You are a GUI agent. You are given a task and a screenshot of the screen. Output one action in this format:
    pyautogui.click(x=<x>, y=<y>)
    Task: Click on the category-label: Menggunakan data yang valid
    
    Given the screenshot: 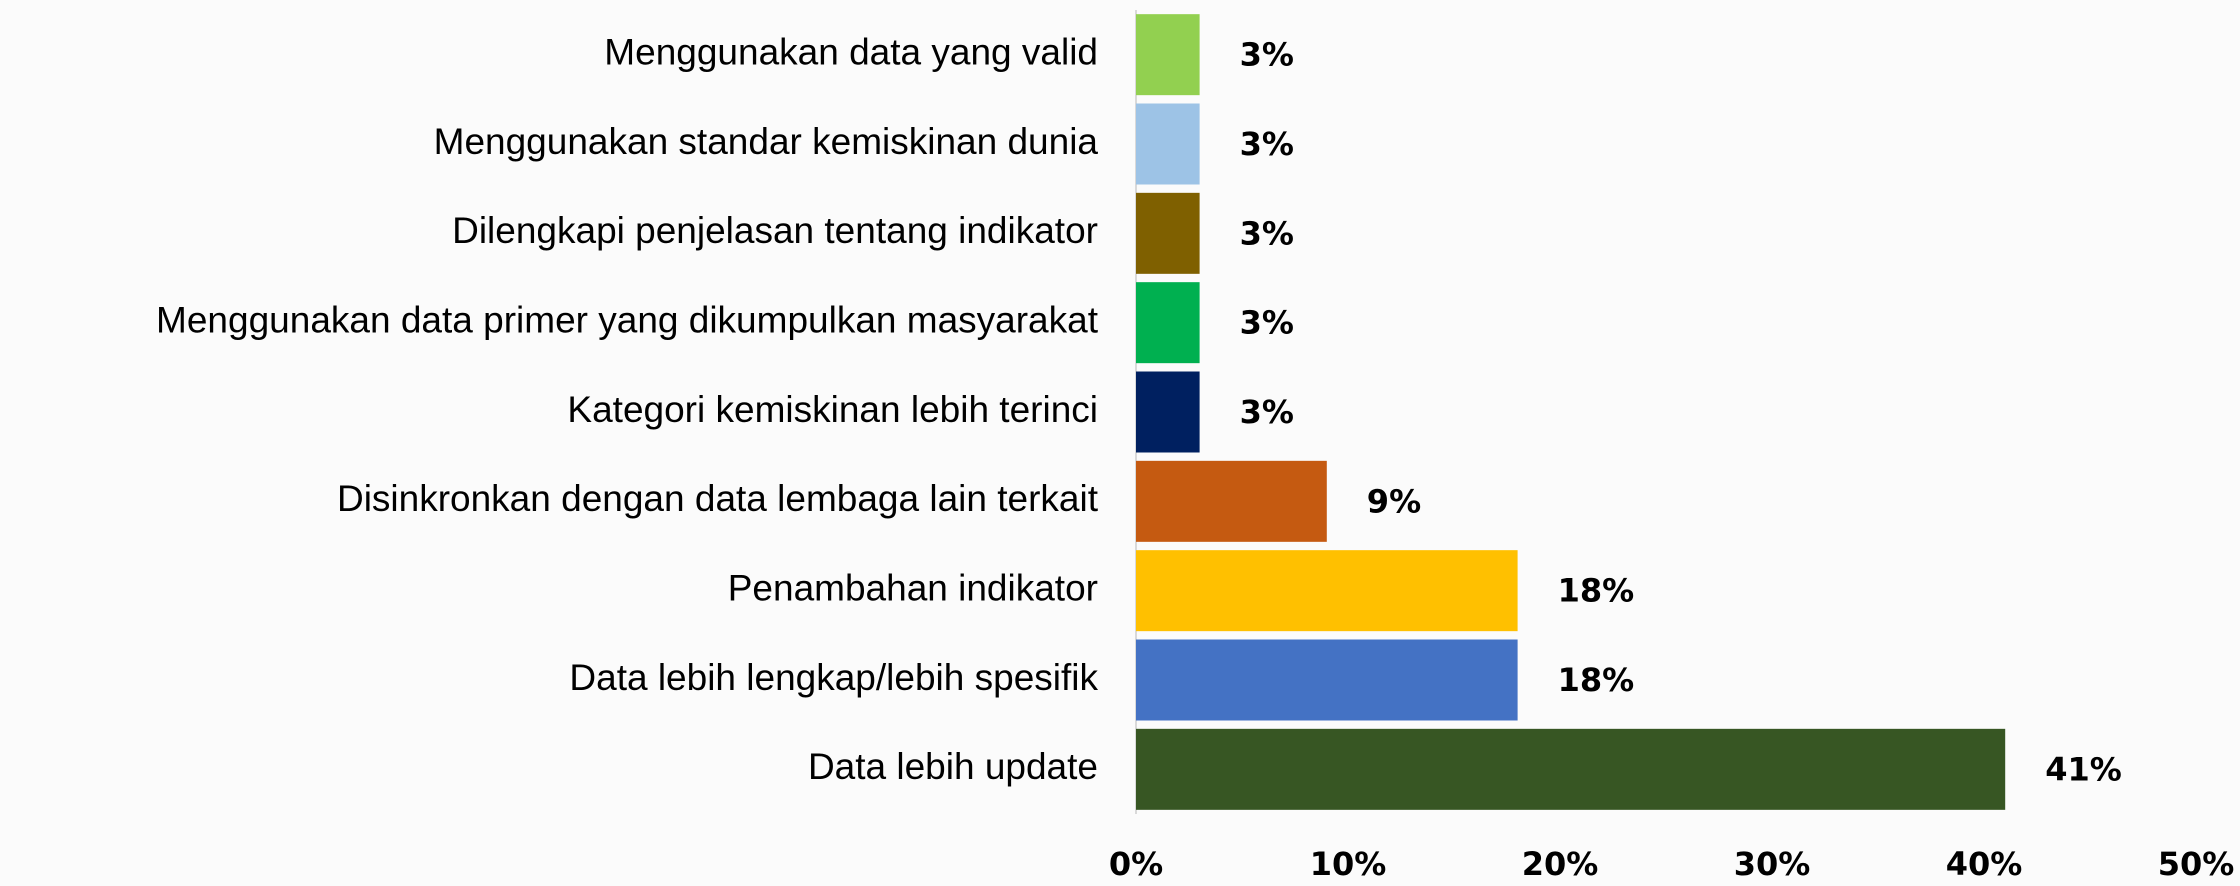 What is the action you would take?
    pyautogui.click(x=851, y=51)
    